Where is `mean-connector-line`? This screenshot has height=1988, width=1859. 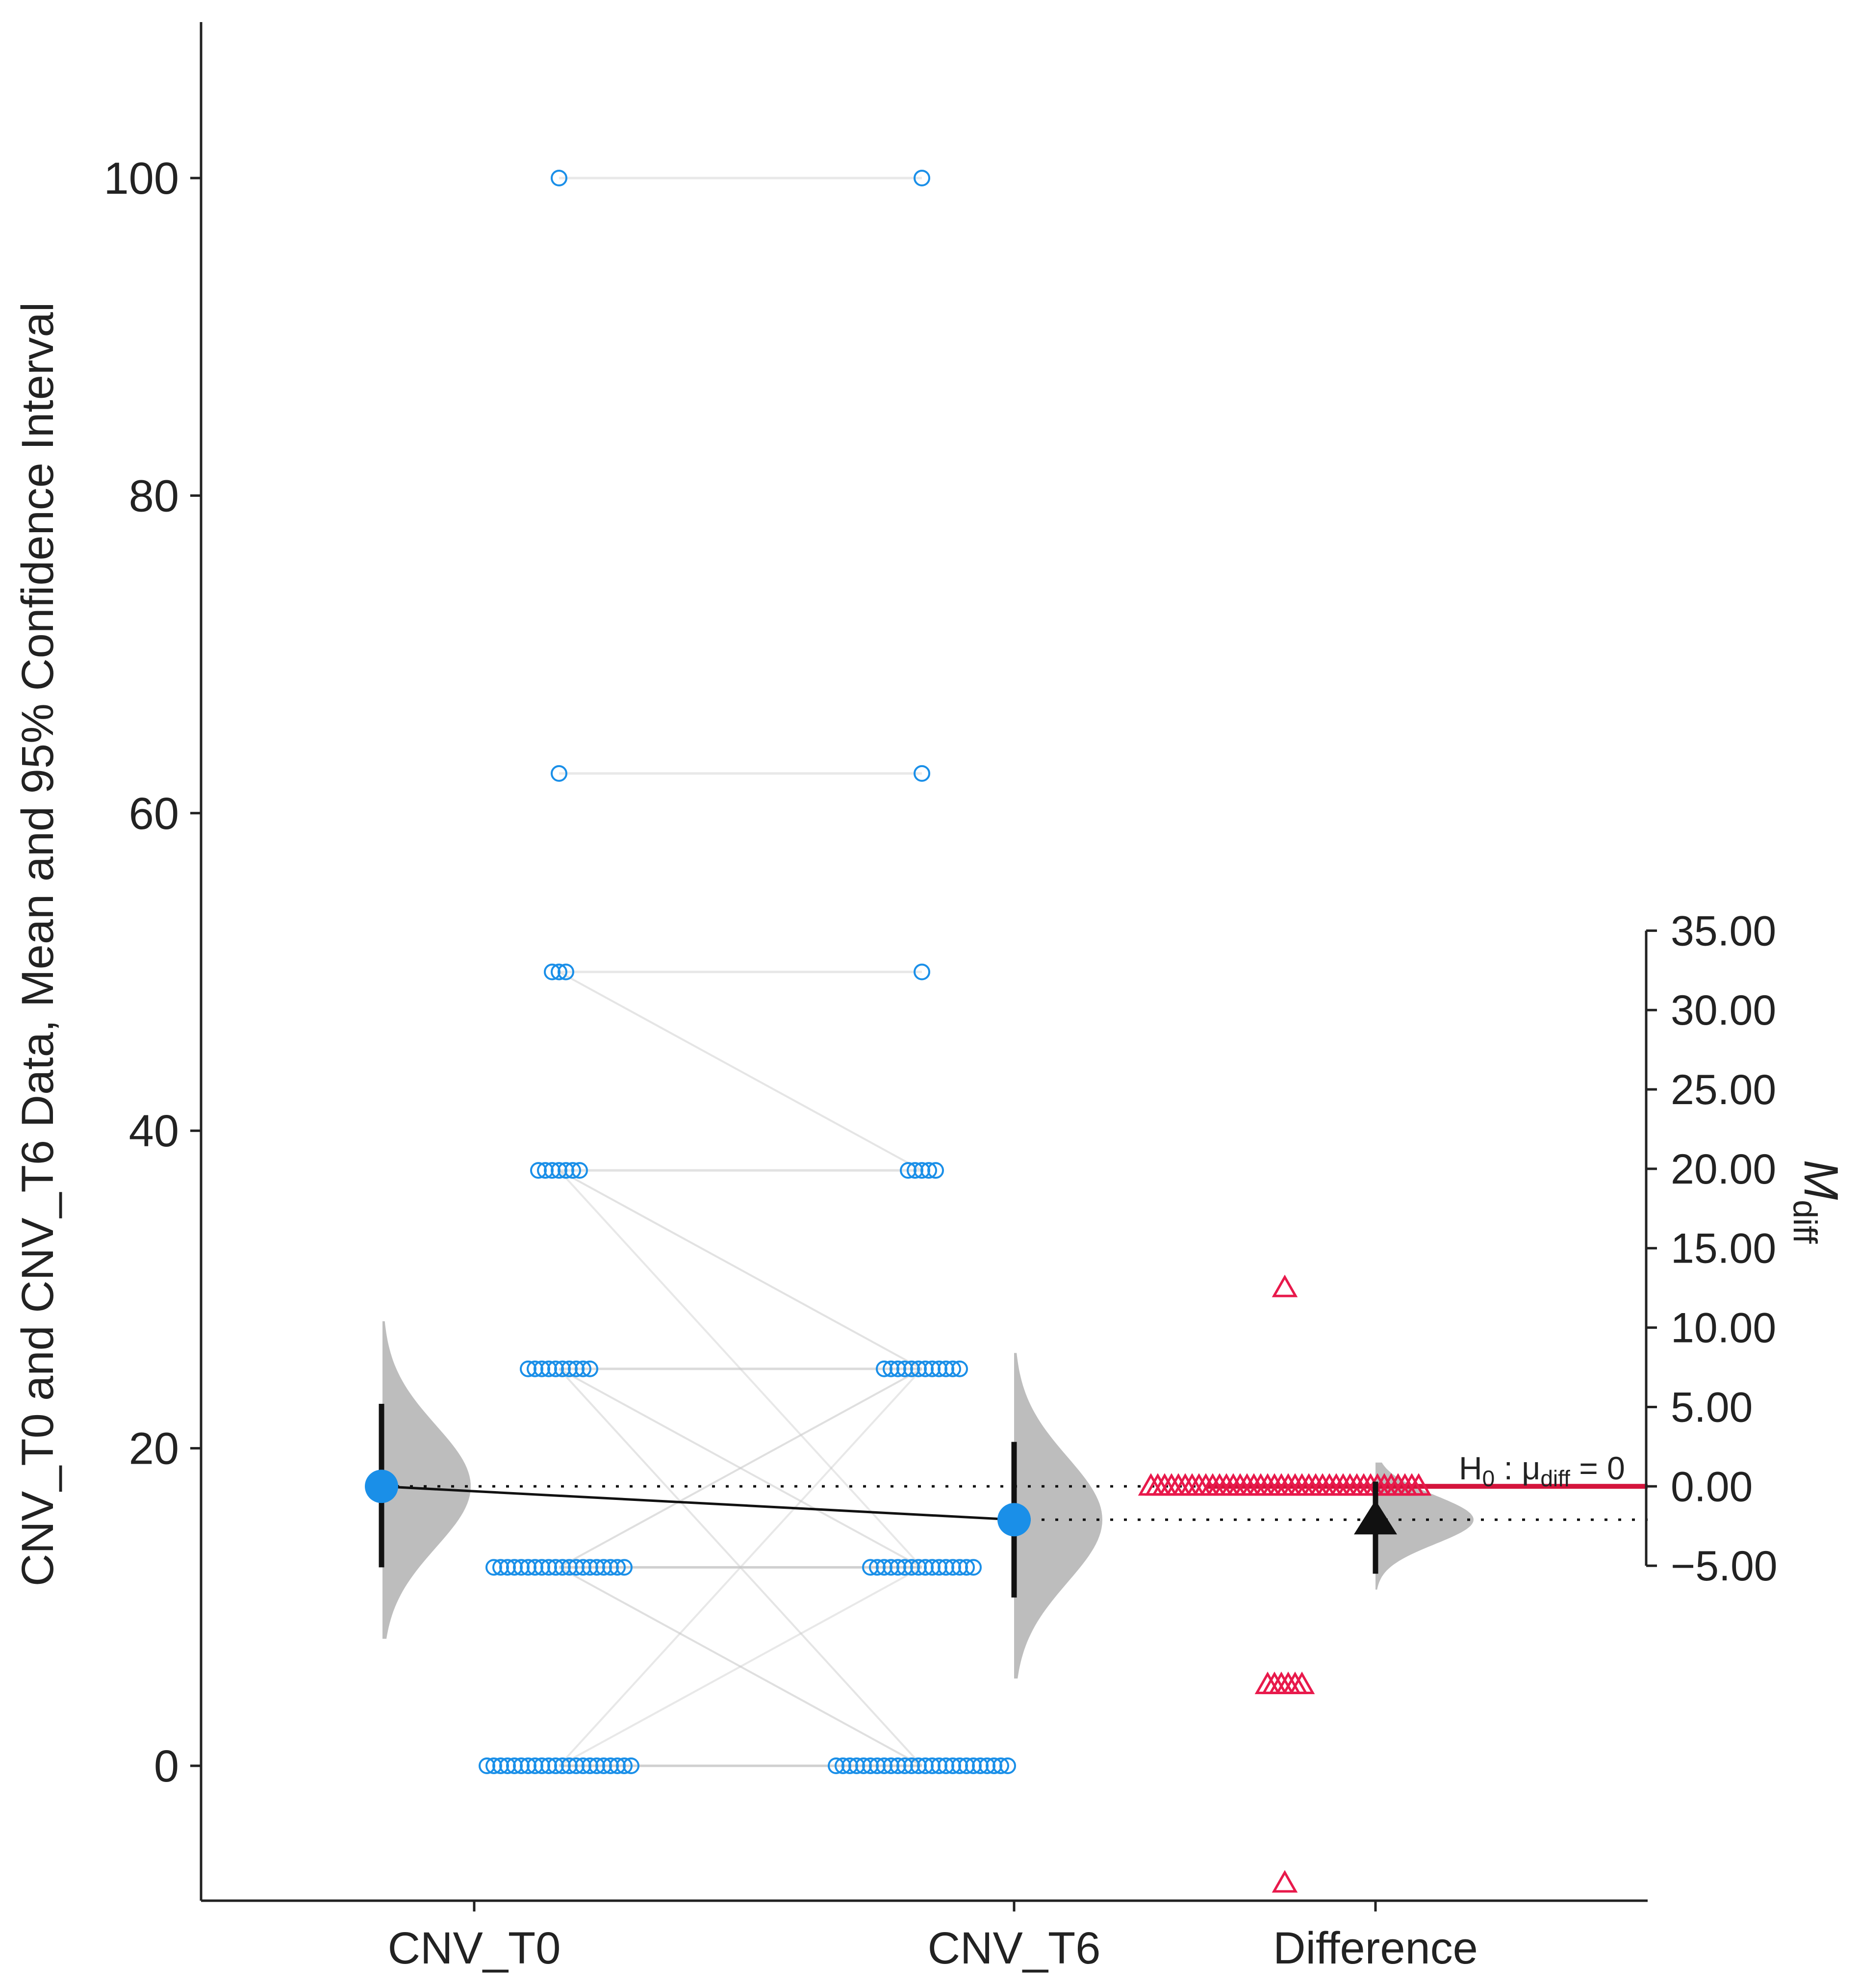
mean-connector-line is located at coordinates (698, 1503).